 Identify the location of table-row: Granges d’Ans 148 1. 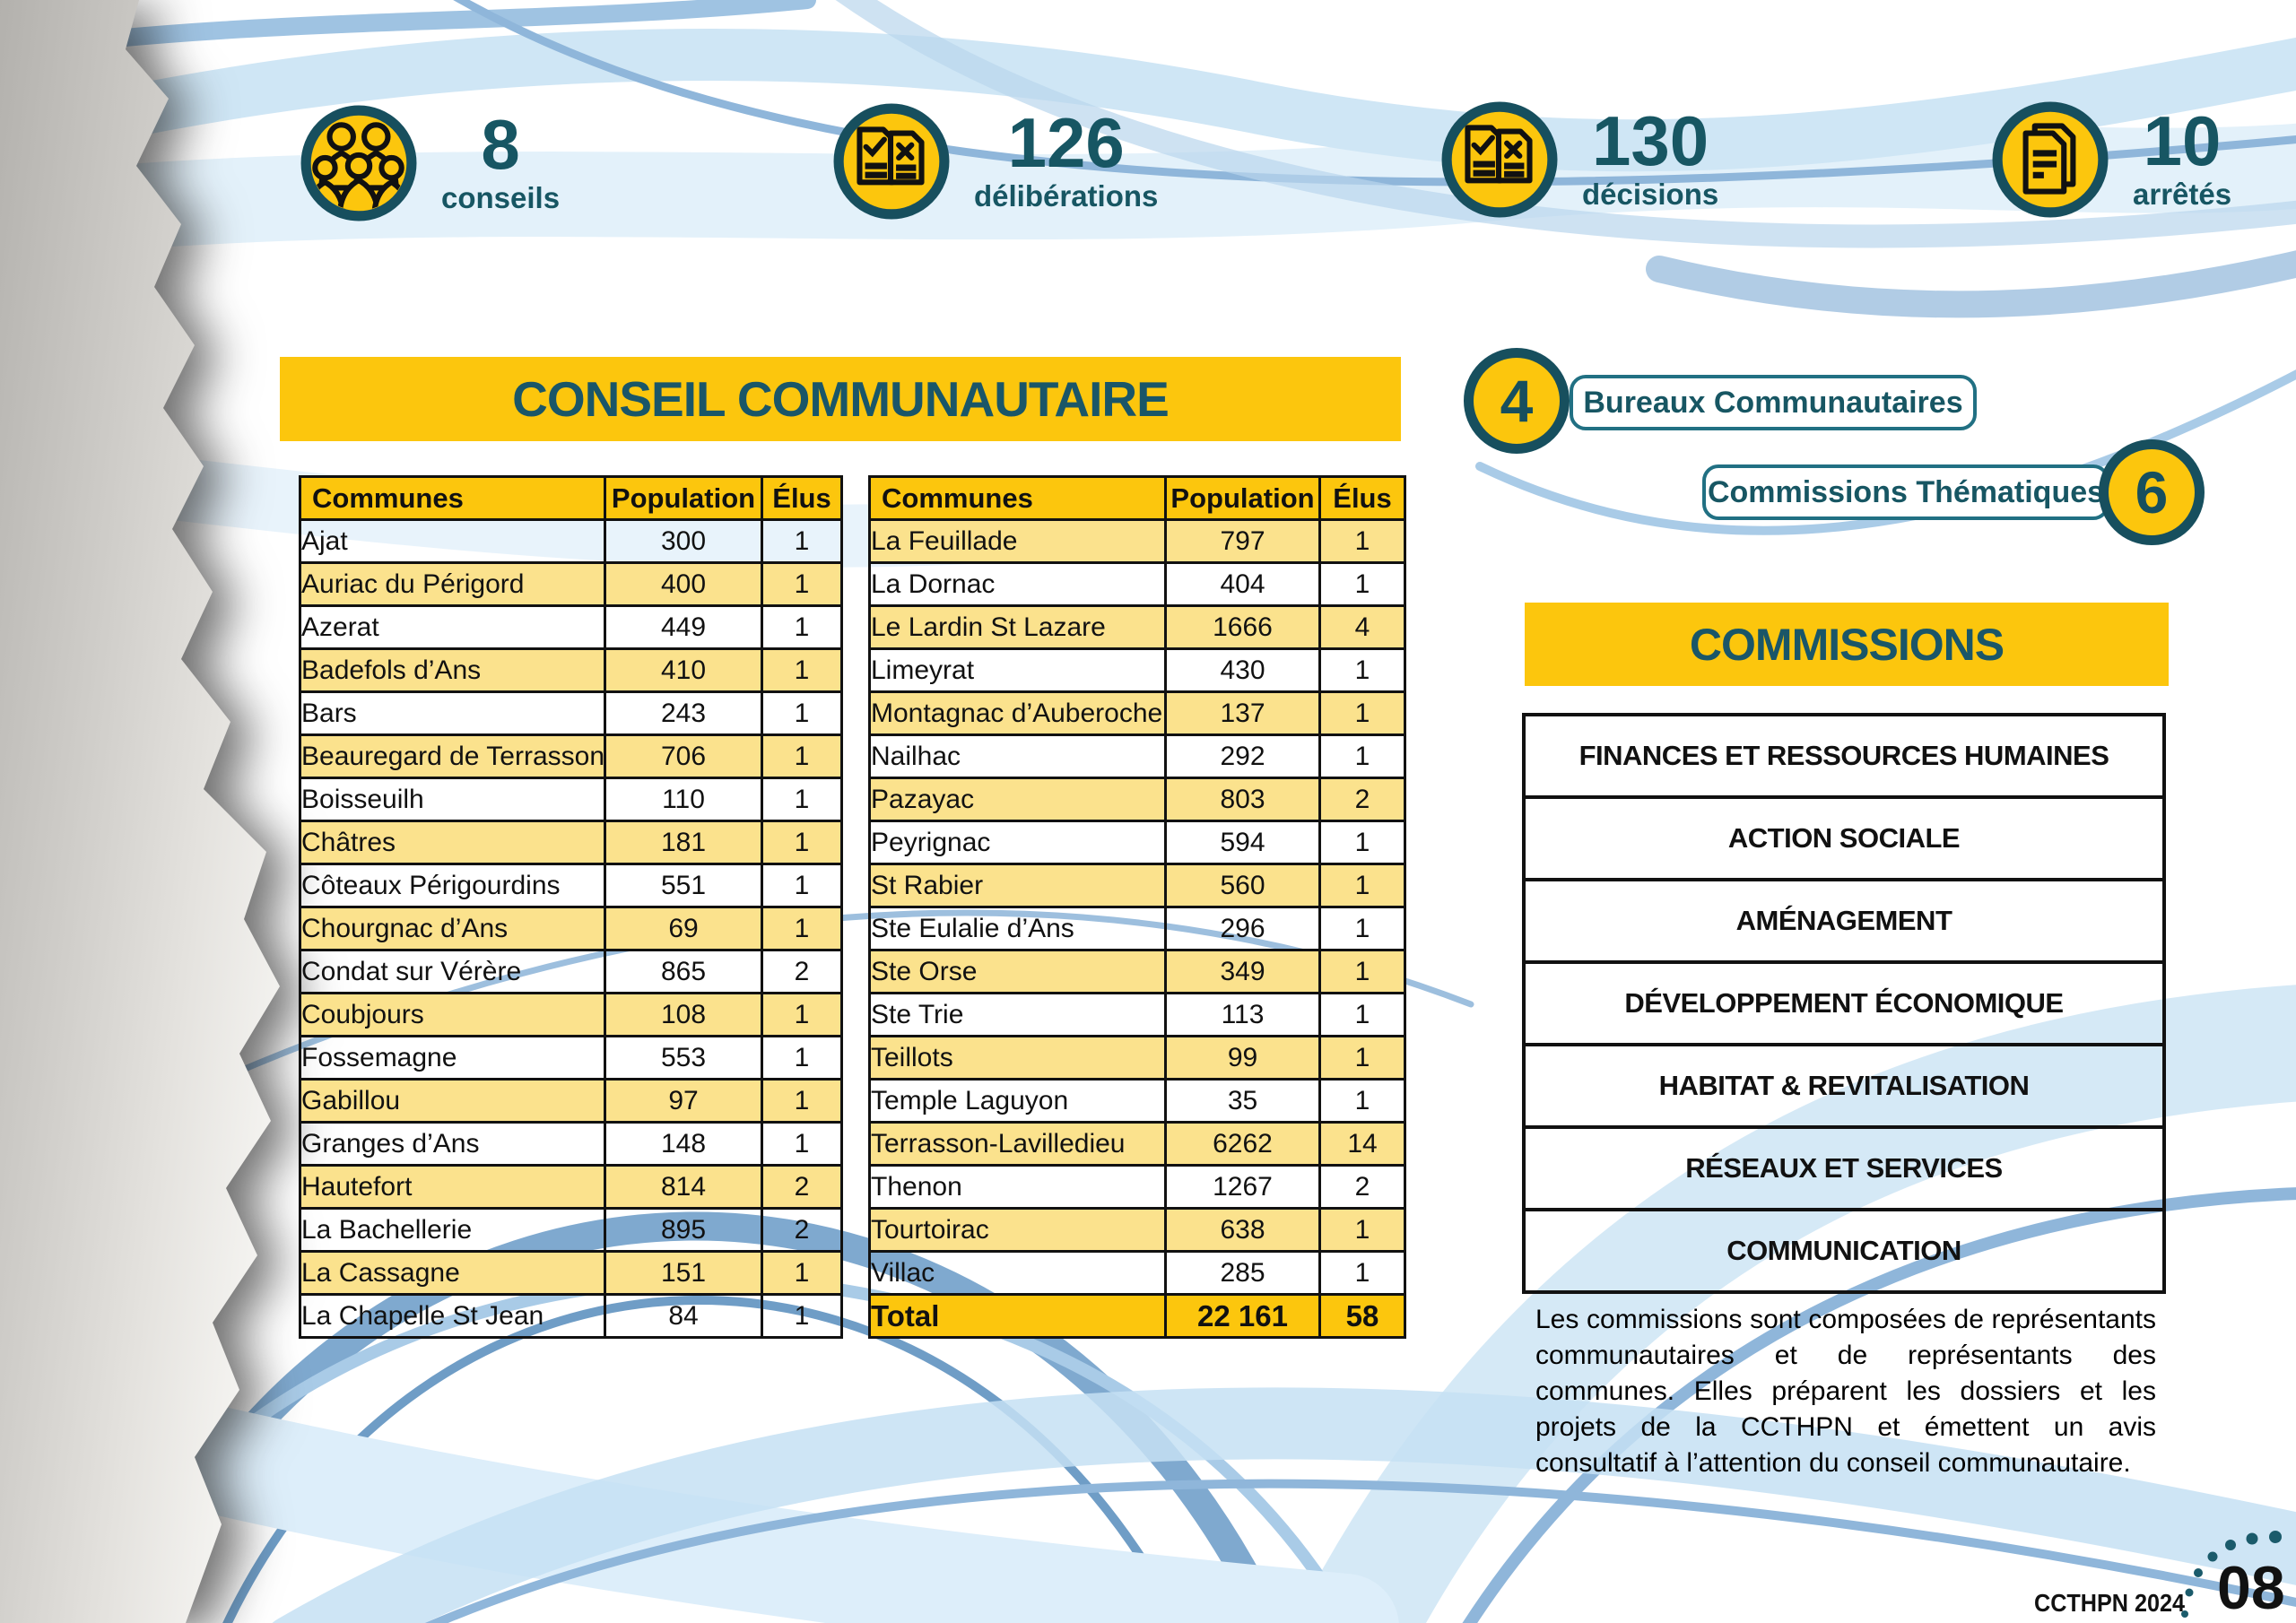
(571, 1144).